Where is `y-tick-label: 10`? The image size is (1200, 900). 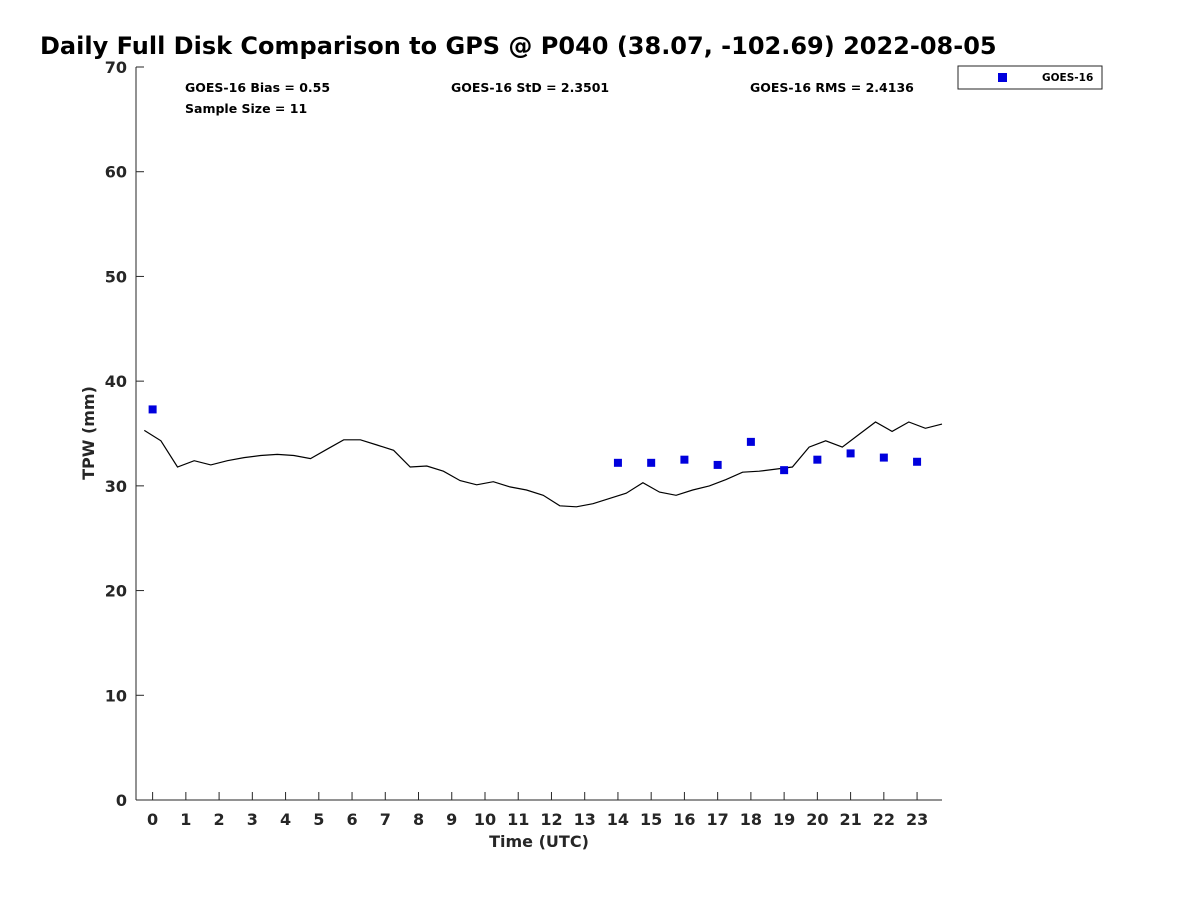 y-tick-label: 10 is located at coordinates (116, 695).